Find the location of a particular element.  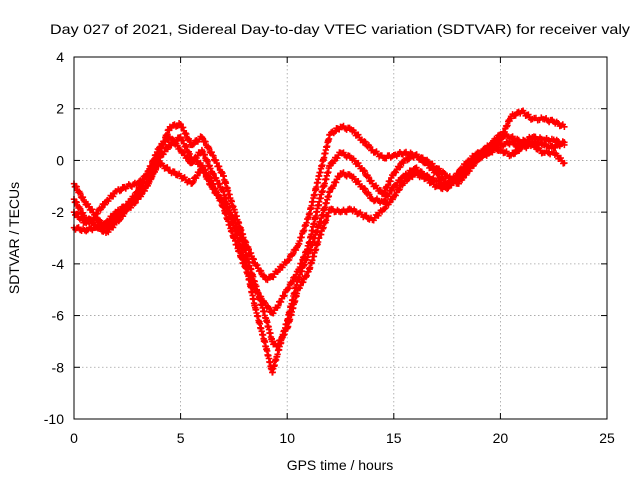

x-axis-label: GPS time / hours is located at coordinates (340, 465).